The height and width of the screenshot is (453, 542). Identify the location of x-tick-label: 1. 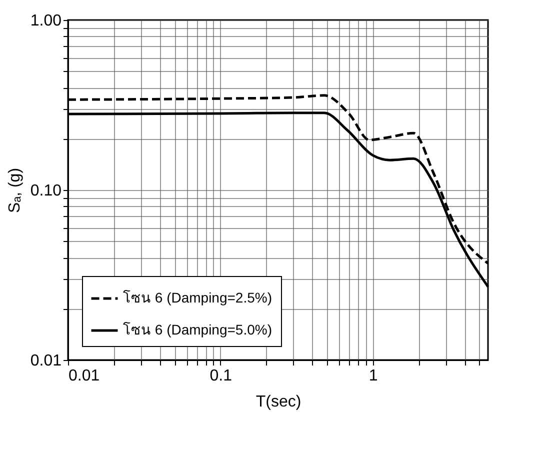
(373, 376).